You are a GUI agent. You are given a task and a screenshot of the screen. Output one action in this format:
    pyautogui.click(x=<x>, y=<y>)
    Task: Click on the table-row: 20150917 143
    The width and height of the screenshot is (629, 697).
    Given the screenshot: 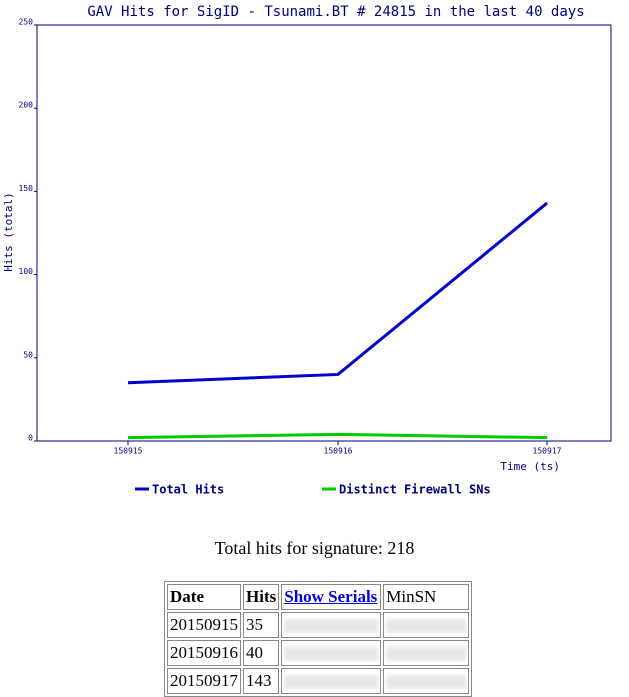 What is the action you would take?
    pyautogui.click(x=318, y=681)
    